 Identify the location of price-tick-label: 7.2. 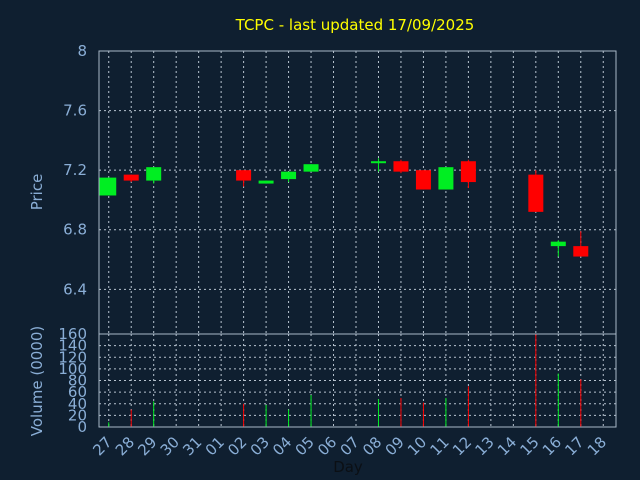
(75, 170).